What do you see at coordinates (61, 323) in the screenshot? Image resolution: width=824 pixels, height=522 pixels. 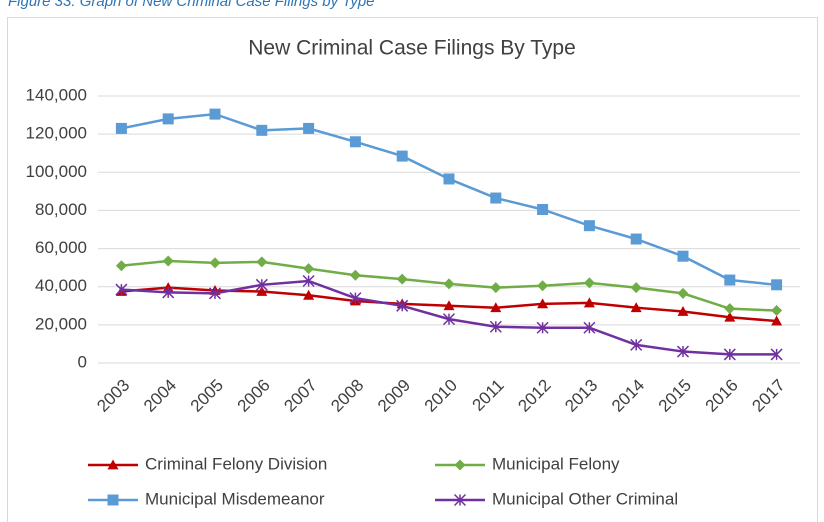 I see `y-tick-label: 20,000` at bounding box center [61, 323].